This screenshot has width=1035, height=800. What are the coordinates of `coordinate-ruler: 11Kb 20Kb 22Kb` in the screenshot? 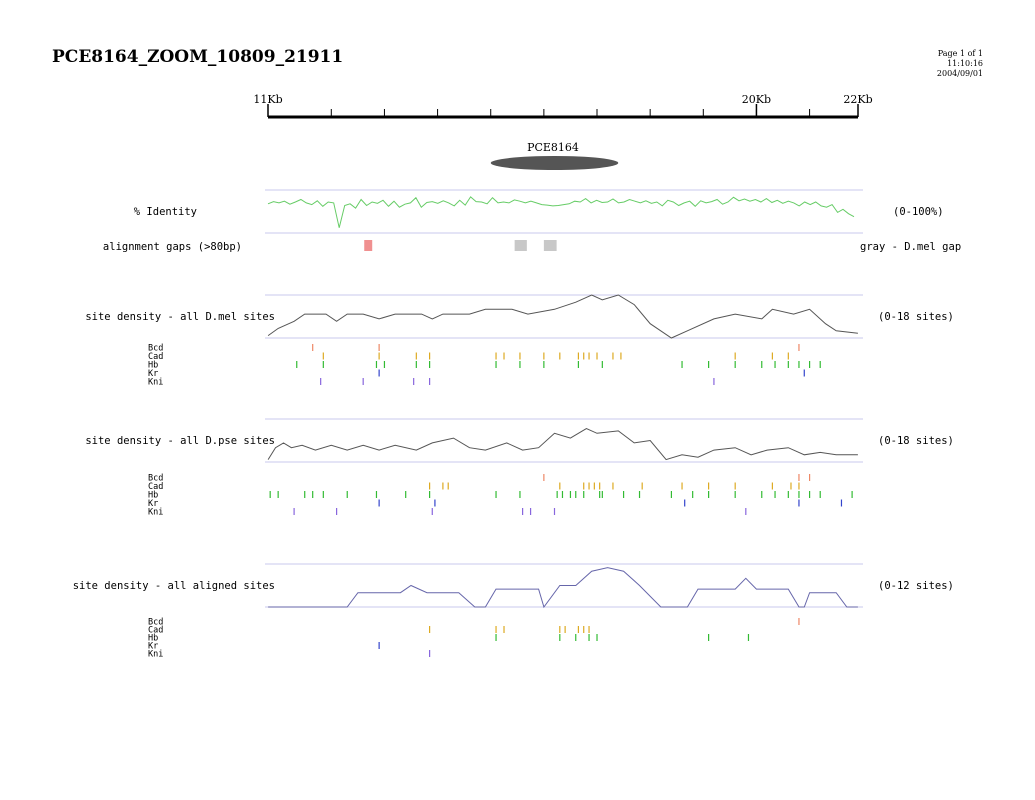 It's located at (563, 106).